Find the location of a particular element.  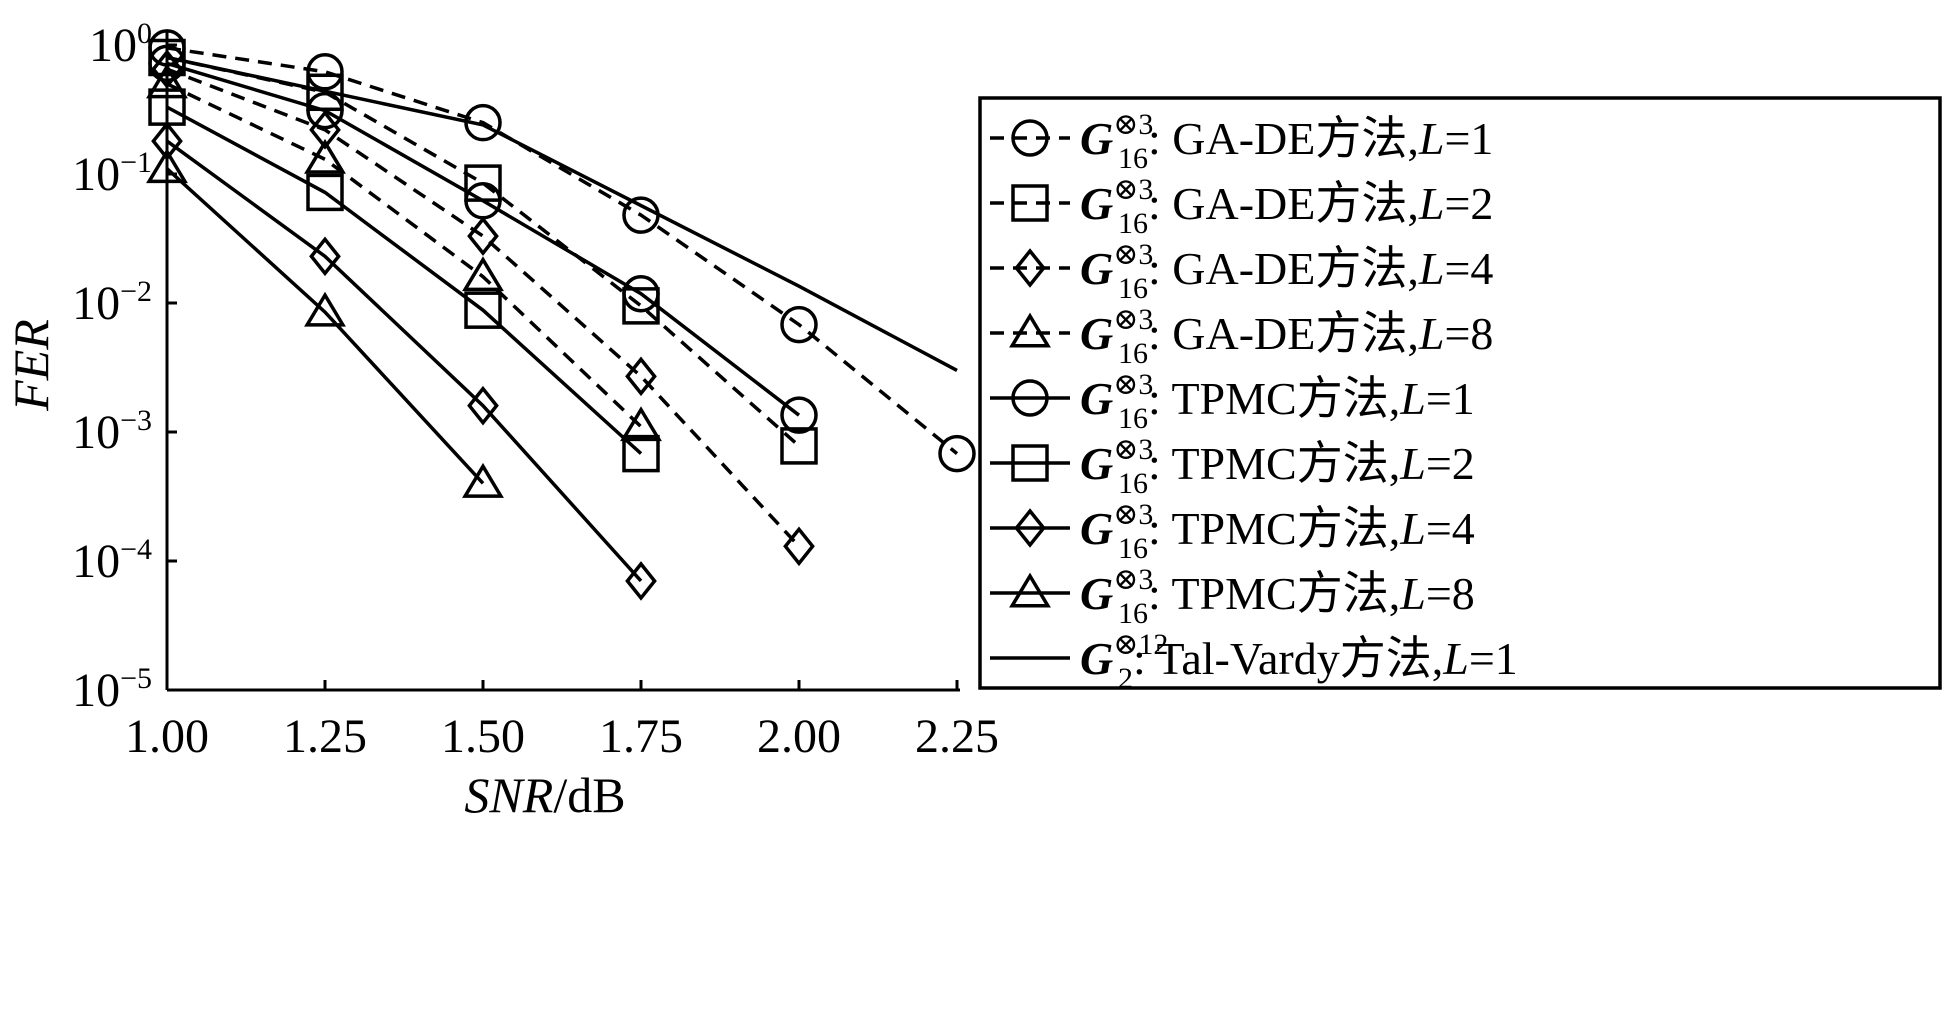

legend-label: G⊗3 16: TPMC方法,L=8 is located at coordinates (1277, 596).